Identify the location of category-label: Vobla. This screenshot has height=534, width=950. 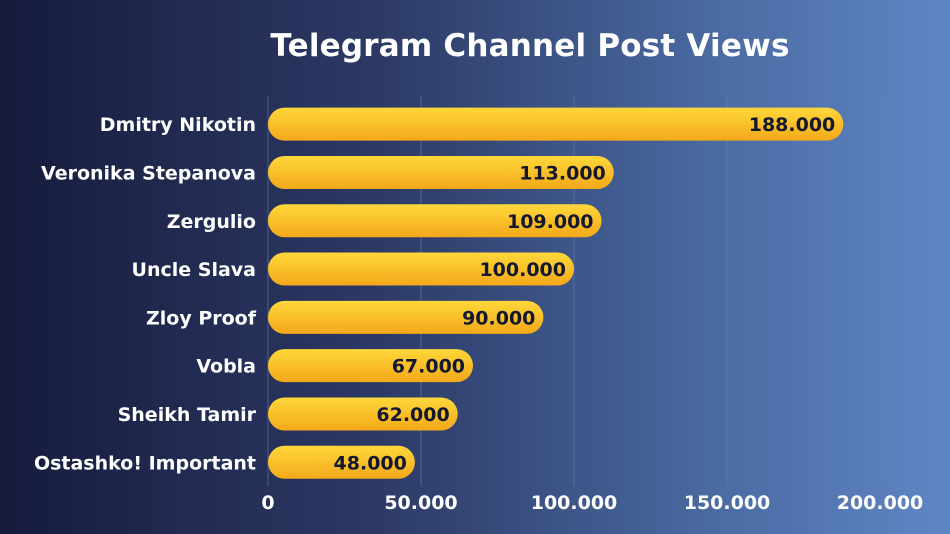
(226, 367).